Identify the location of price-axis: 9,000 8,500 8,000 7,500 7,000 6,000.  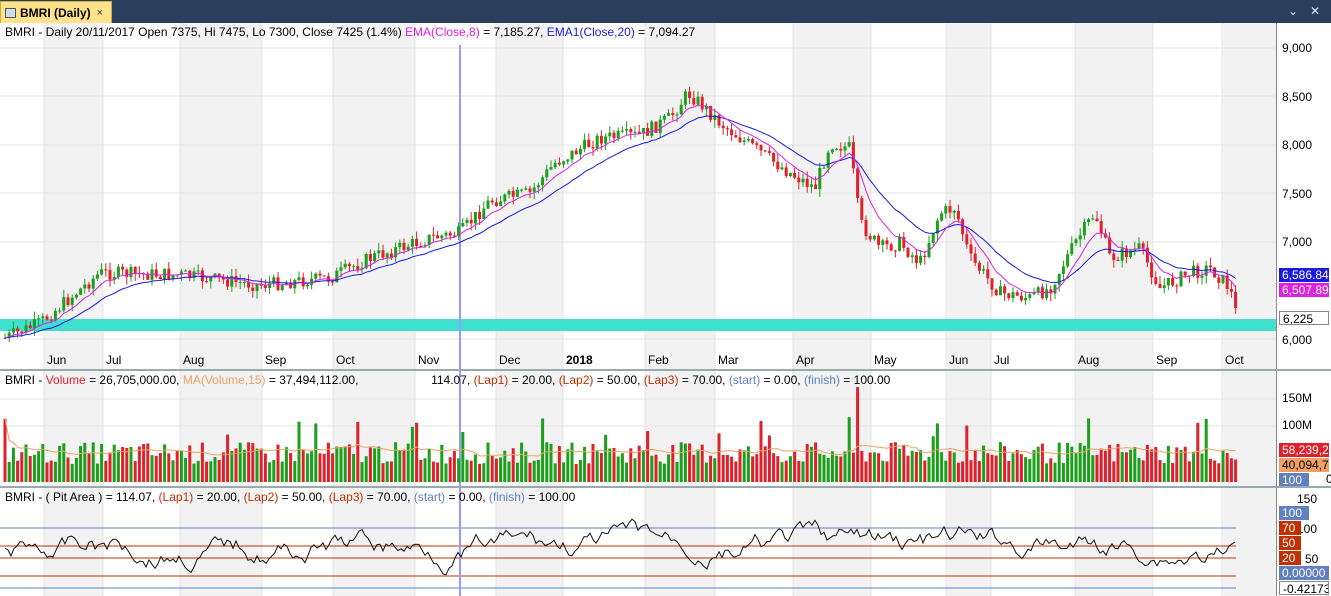
(1303, 196).